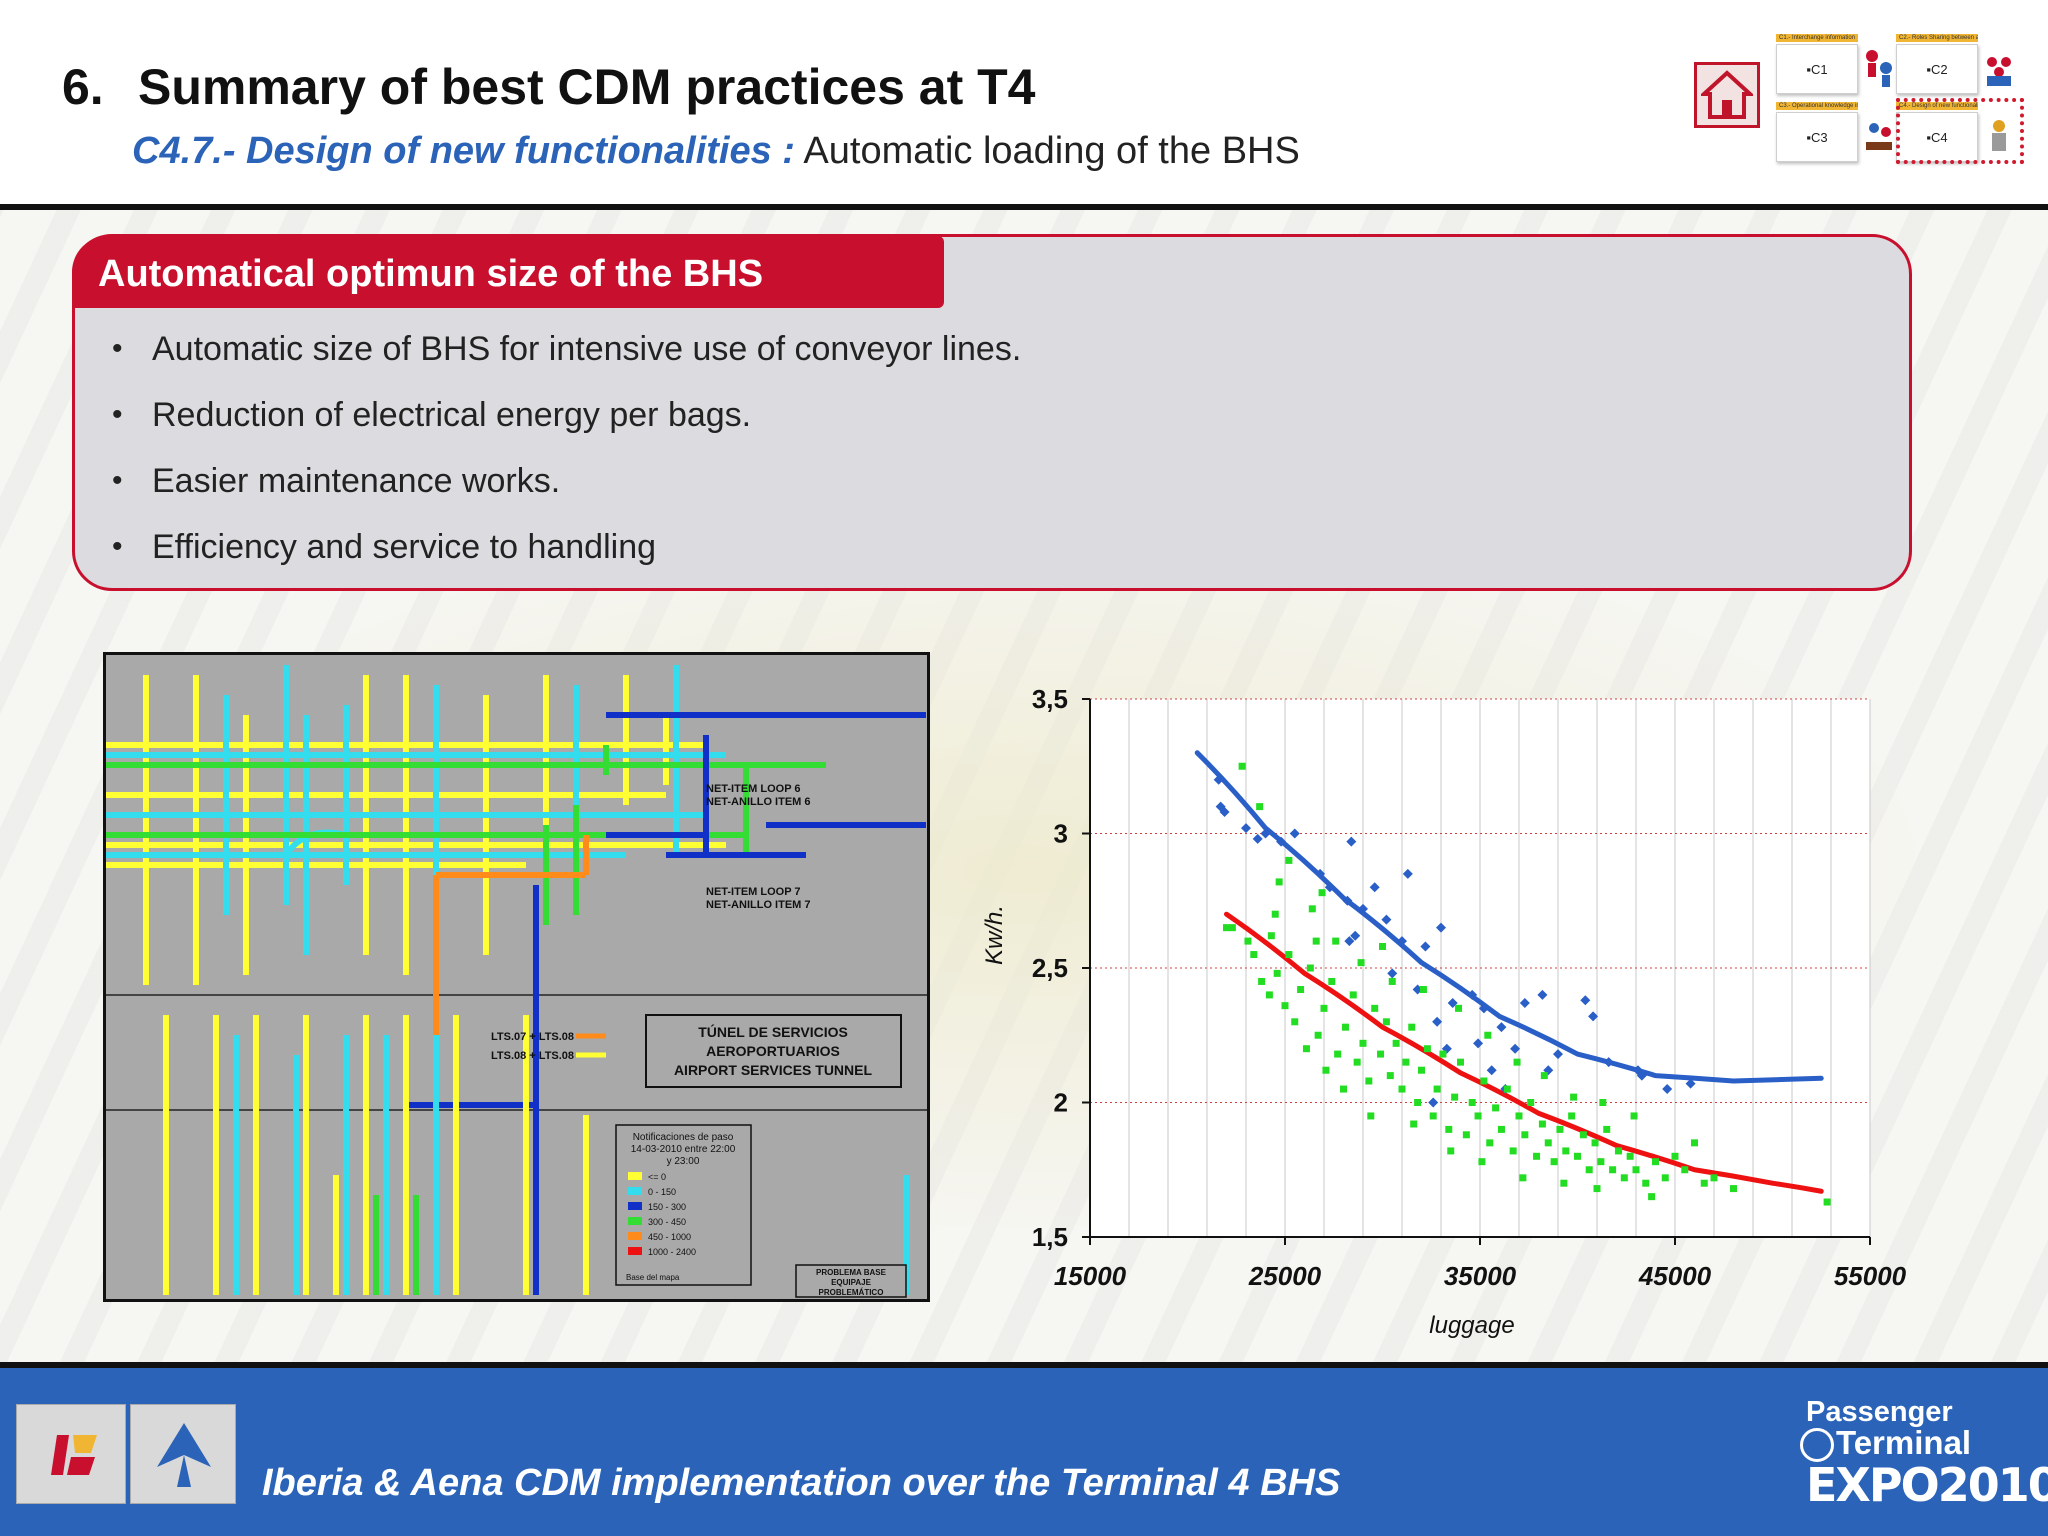 Image resolution: width=2048 pixels, height=1536 pixels. I want to click on legend-item: 300 - 450, so click(667, 1222).